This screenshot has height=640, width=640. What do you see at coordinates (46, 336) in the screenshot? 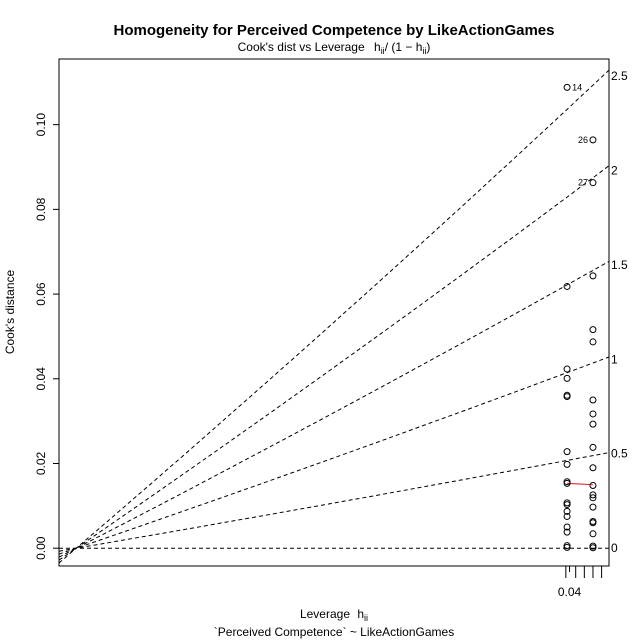
I see `y-axis: 0.00 0.02 0.04 0.06 0.08 0.10` at bounding box center [46, 336].